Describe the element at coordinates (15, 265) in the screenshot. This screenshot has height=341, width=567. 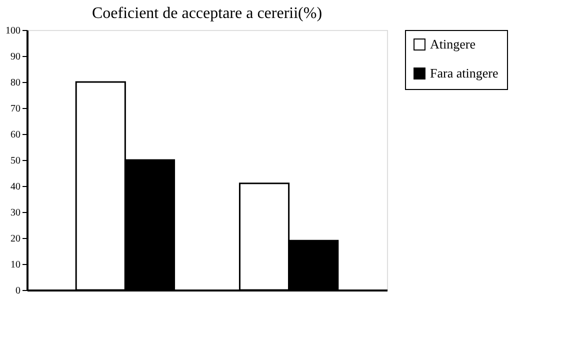
I see `y-tick-label: 10` at that location.